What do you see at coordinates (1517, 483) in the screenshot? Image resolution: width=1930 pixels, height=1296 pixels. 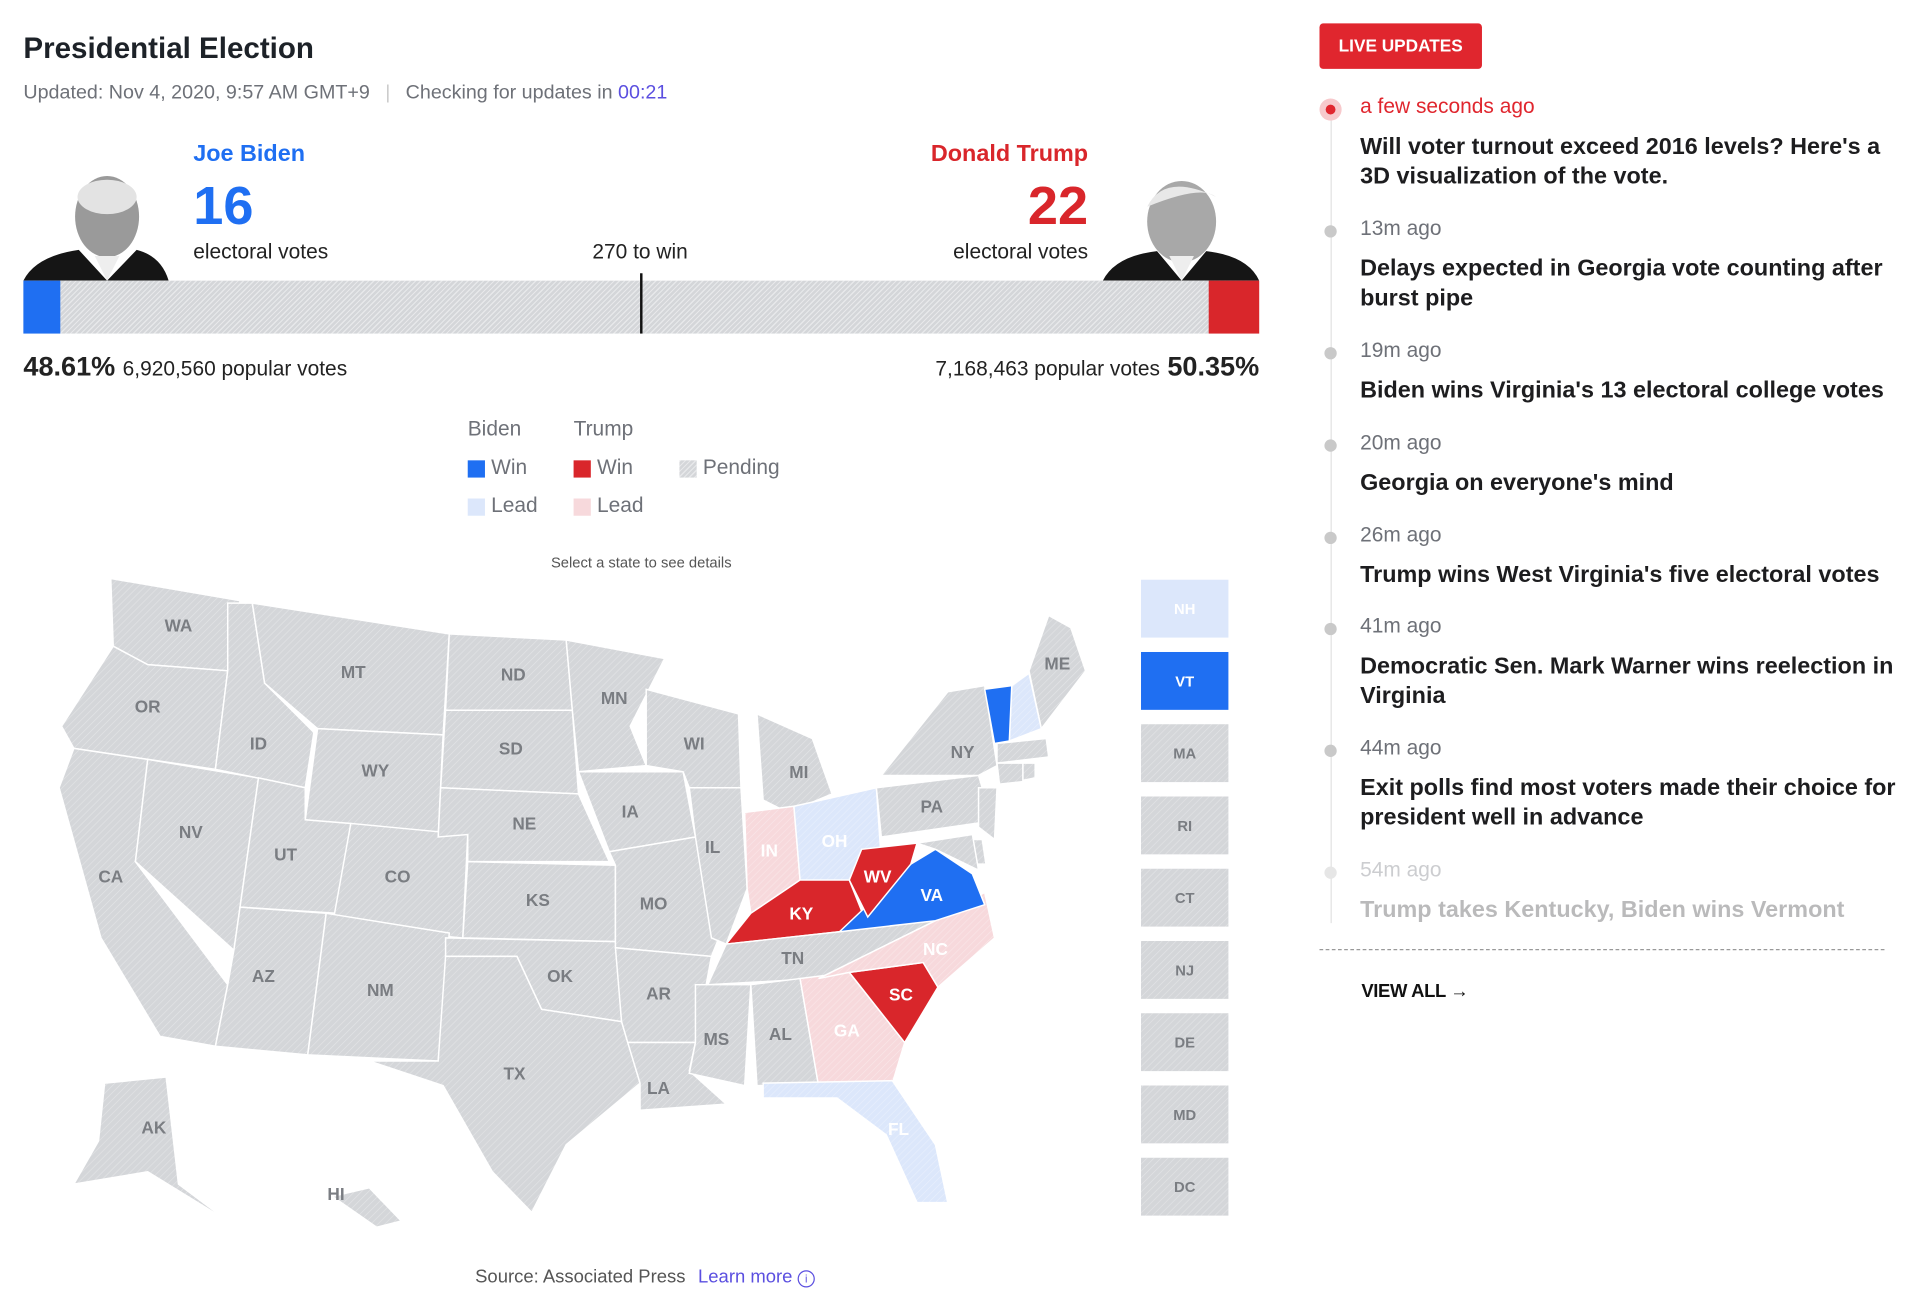 I see `headline: Georgia on everyone's mind` at bounding box center [1517, 483].